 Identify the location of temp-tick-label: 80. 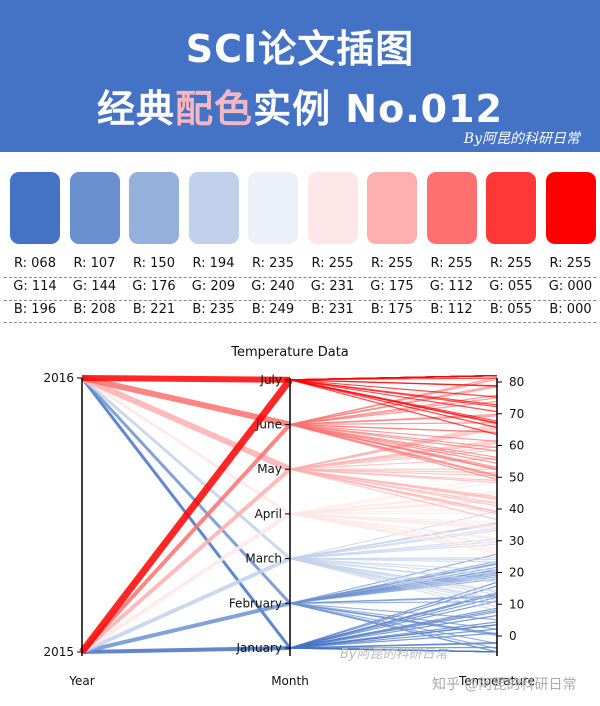
(516, 382).